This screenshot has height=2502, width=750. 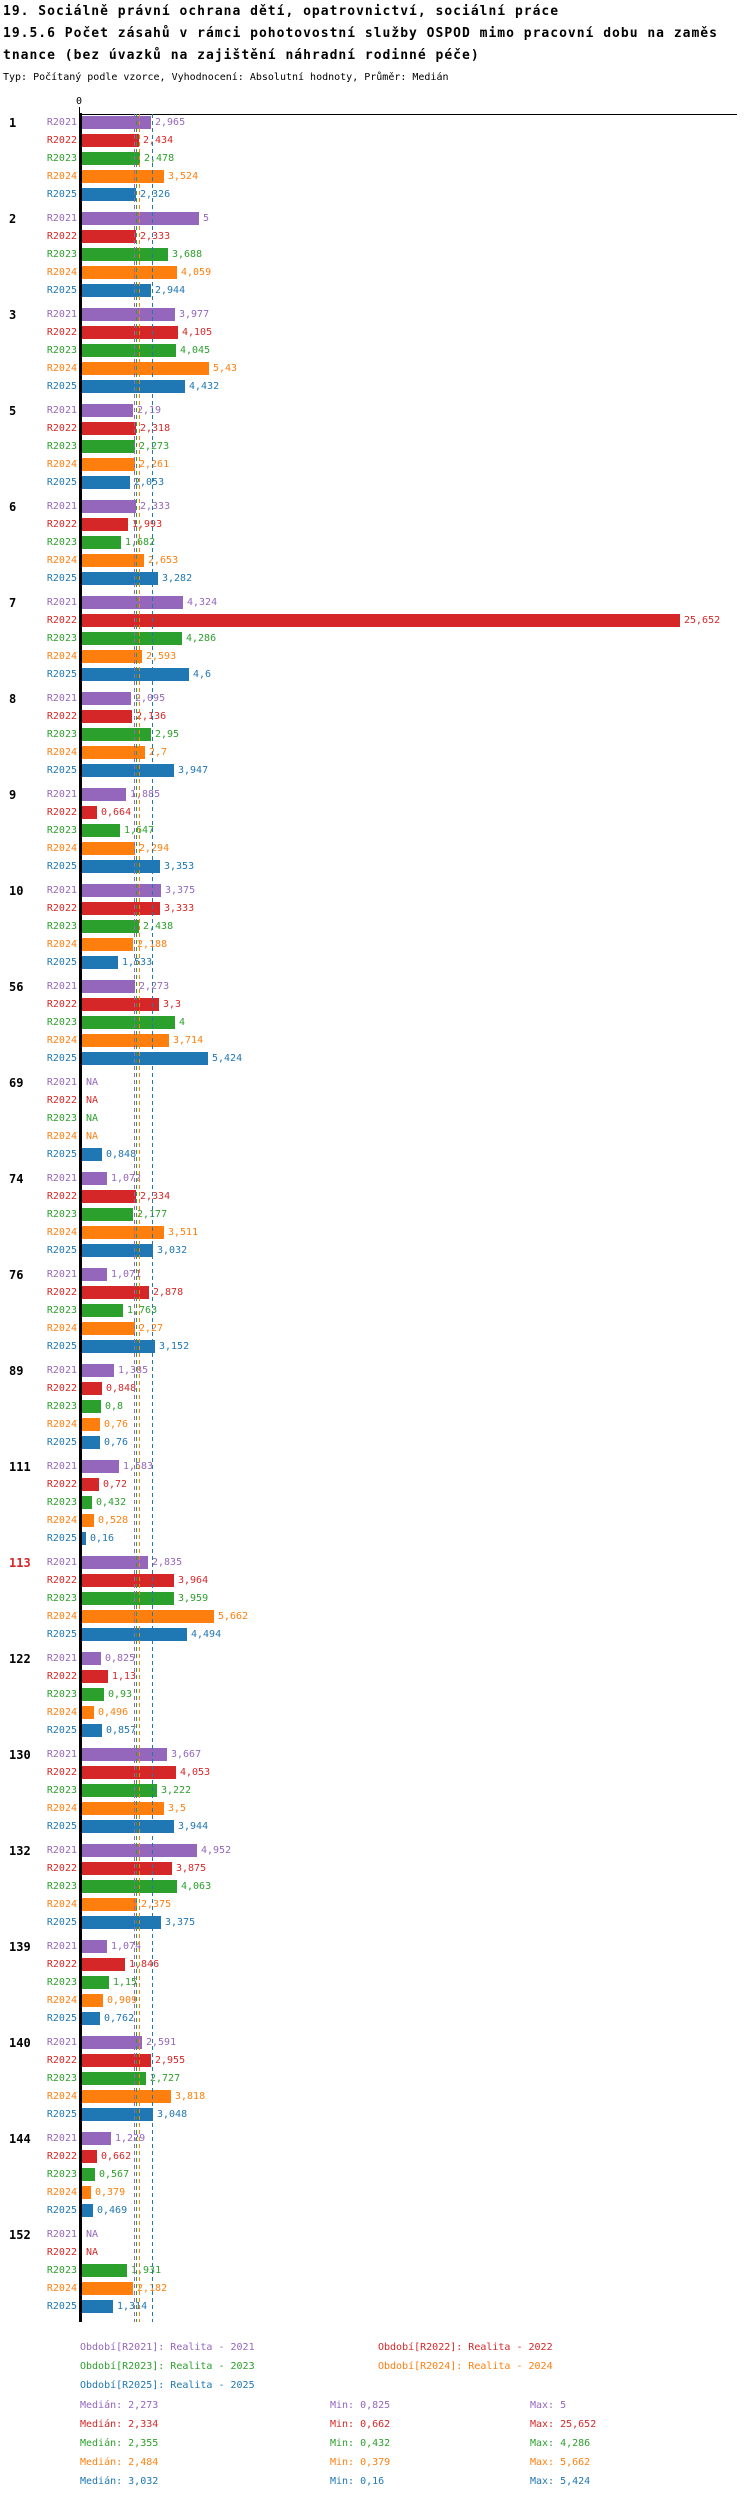 What do you see at coordinates (206, 1634) in the screenshot?
I see `bar-value-label: 4,494` at bounding box center [206, 1634].